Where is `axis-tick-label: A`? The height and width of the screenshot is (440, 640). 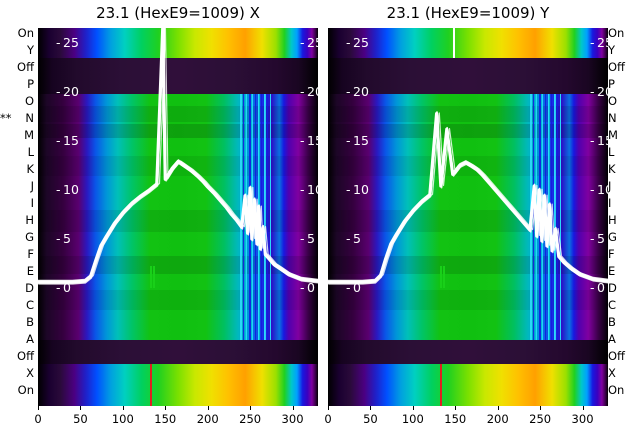
axis-tick-label: A is located at coordinates (612, 339).